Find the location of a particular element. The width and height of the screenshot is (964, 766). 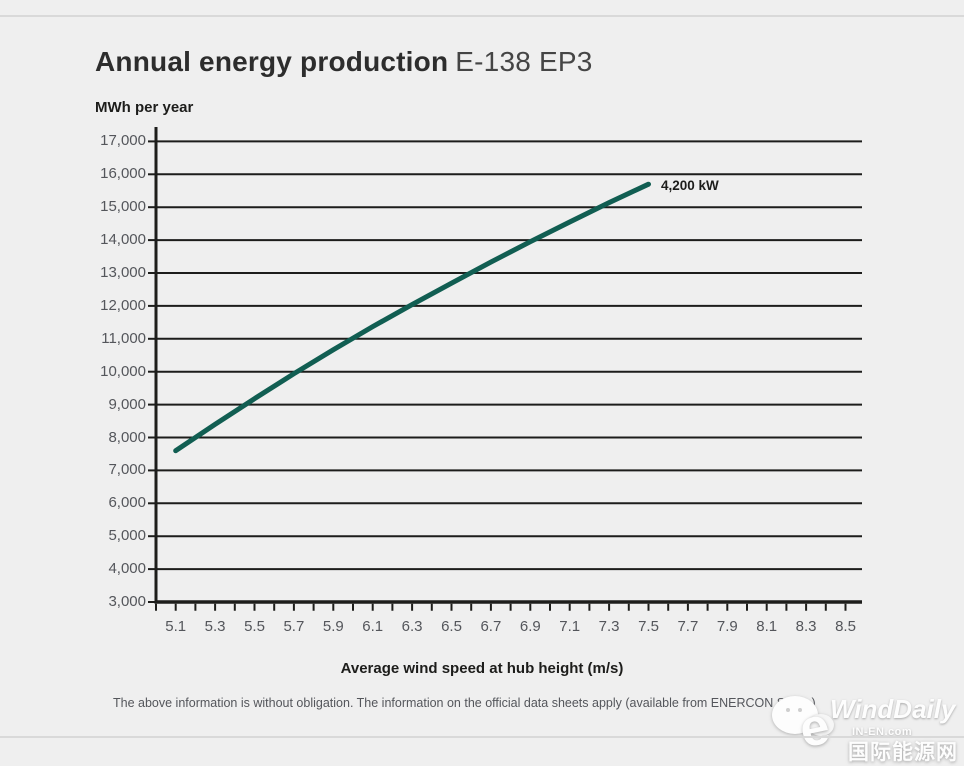

x-tick-label: 8.3 is located at coordinates (806, 626).